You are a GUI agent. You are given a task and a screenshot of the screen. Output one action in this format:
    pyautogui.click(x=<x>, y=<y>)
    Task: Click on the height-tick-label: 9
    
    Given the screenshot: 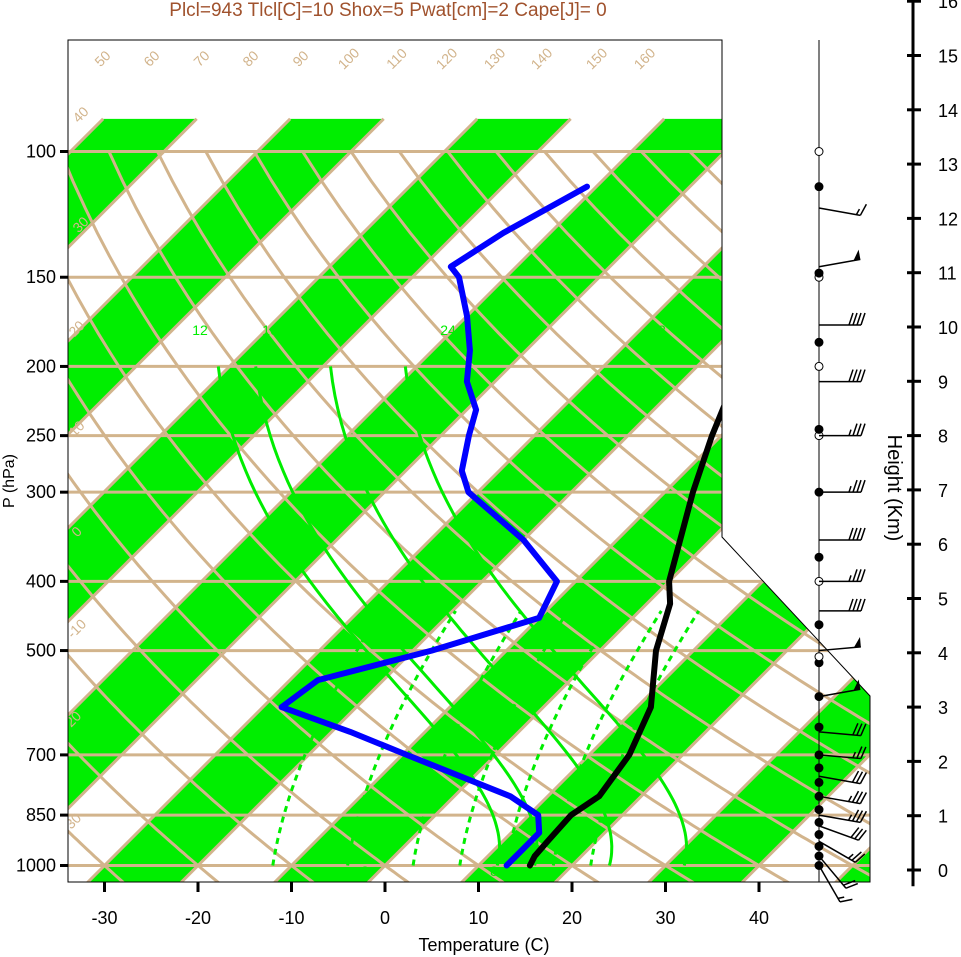 What is the action you would take?
    pyautogui.click(x=943, y=382)
    